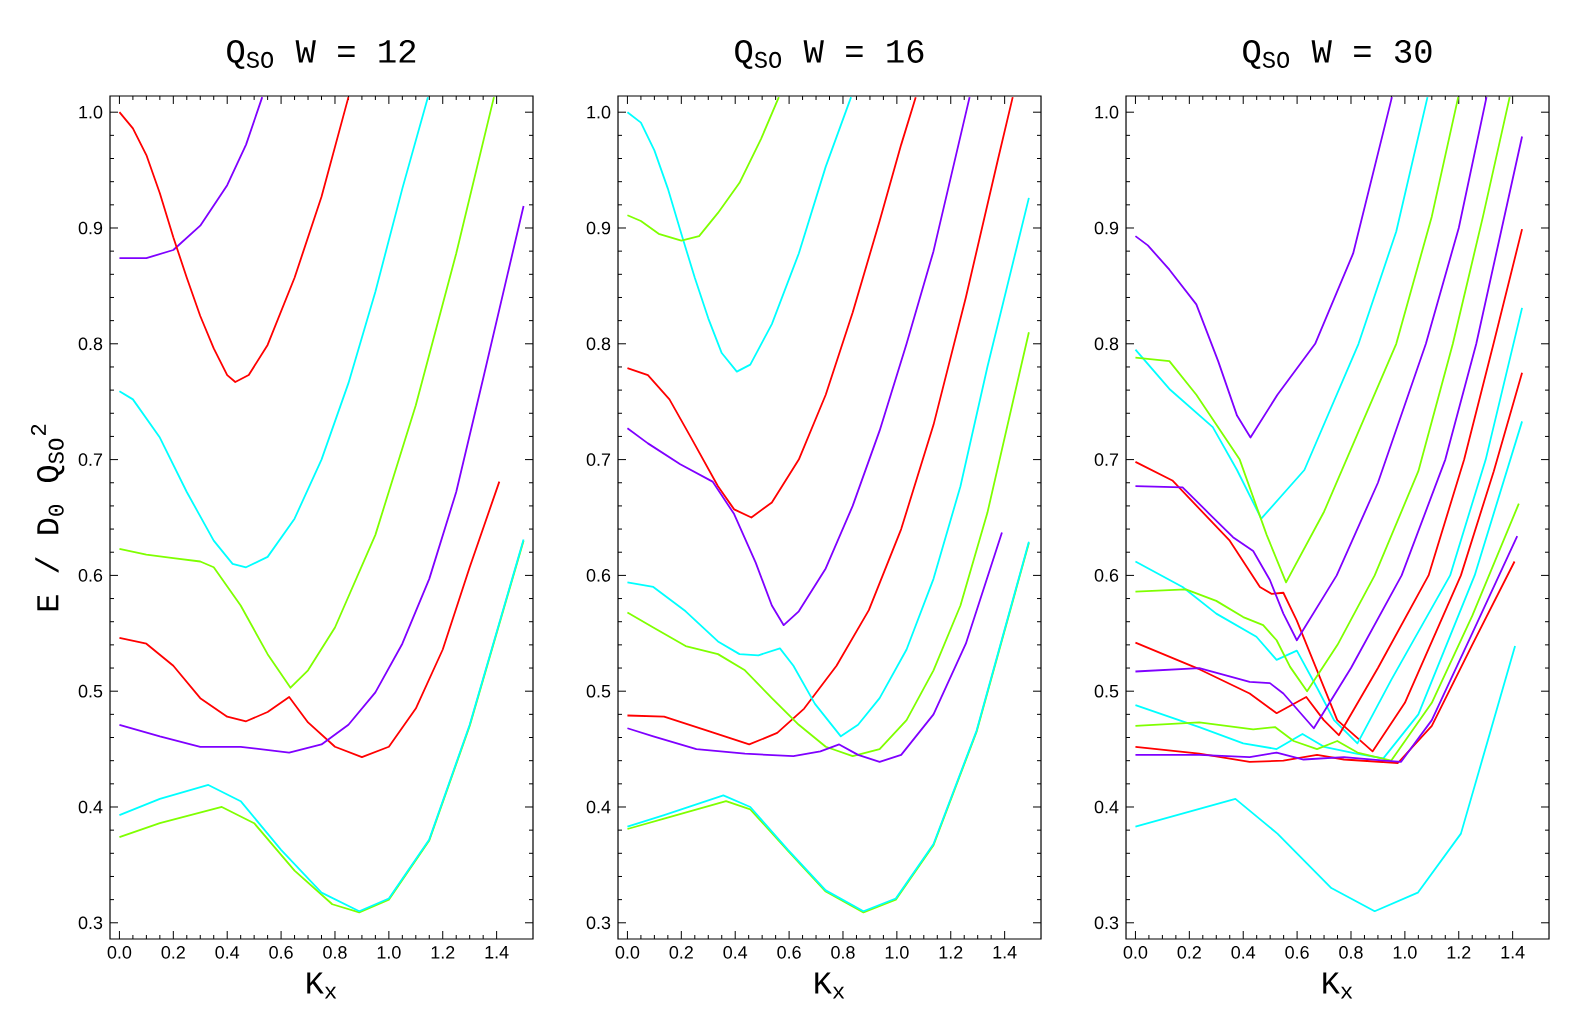  I want to click on y-axis-title: E / D$_{0}$ Q$_{SO}$2, so click(47, 517).